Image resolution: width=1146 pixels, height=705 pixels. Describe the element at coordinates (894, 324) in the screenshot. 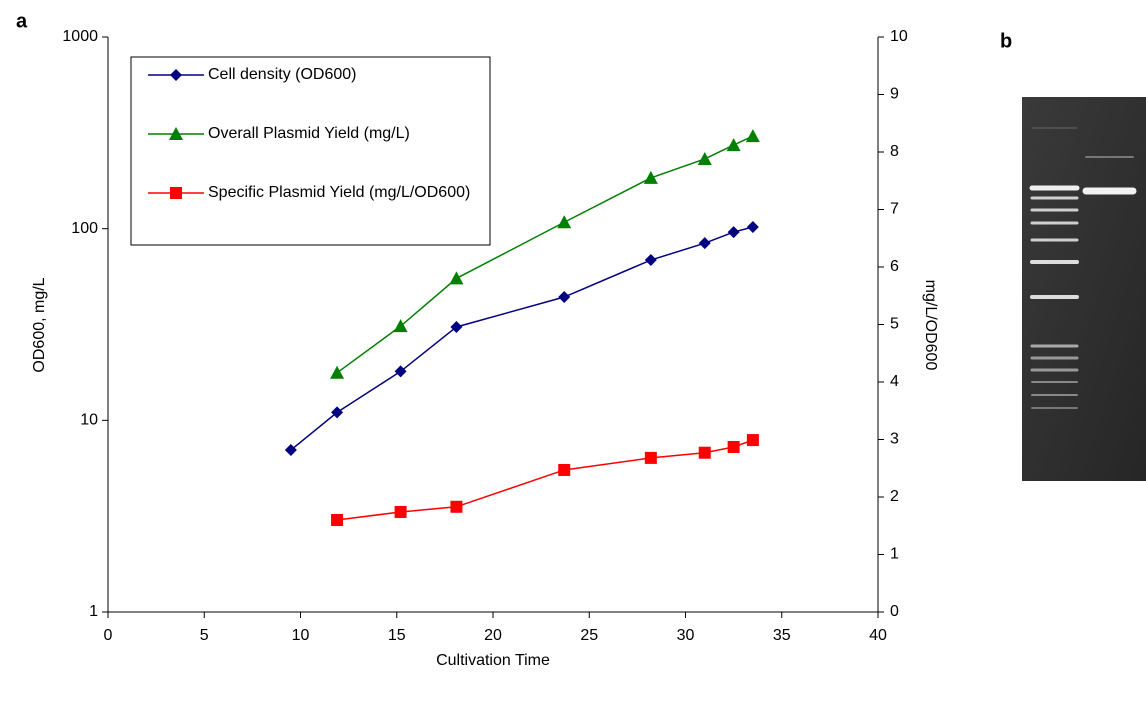

I see `y2-tick-label: 5` at that location.